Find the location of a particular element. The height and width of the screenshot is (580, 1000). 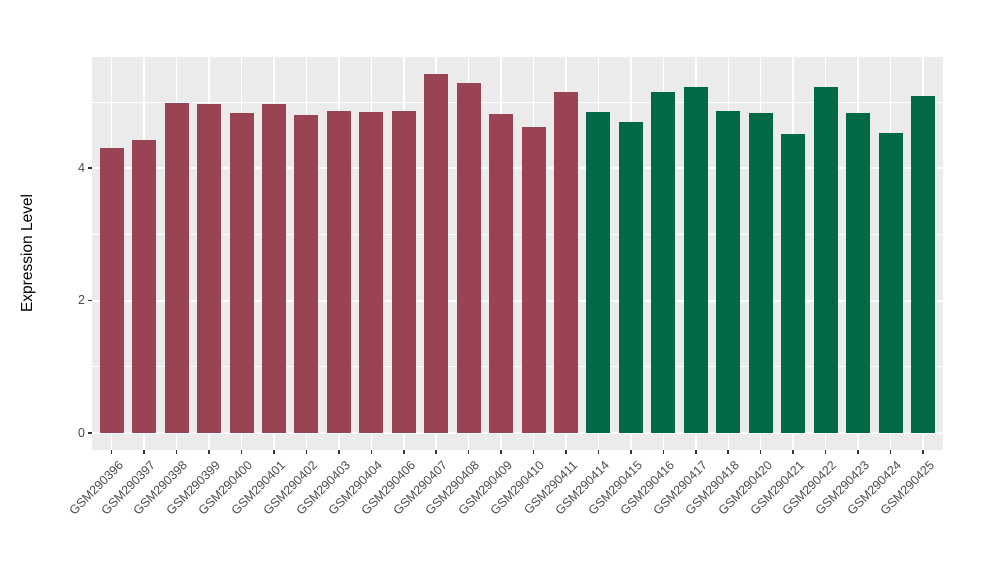

gridline-major-y2 is located at coordinates (517, 300).